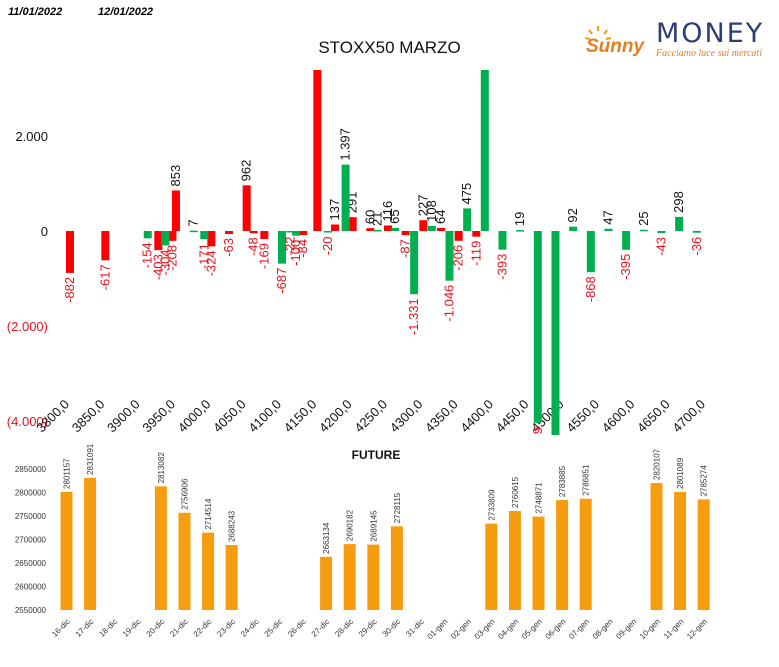 The image size is (779, 667). Describe the element at coordinates (674, 629) in the screenshot. I see `x-tick-label: 11-gen` at that location.